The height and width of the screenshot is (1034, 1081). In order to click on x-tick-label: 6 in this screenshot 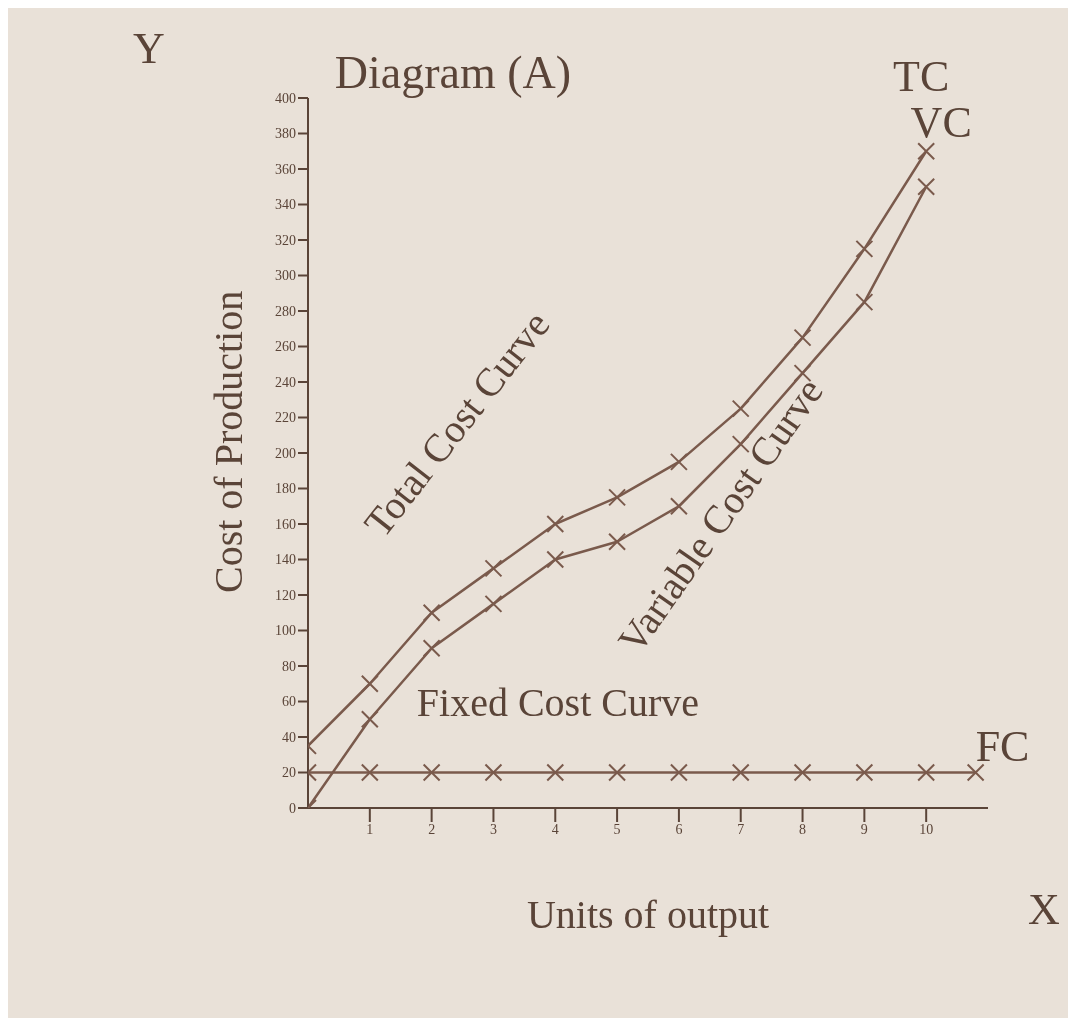, I will do `click(679, 829)`.